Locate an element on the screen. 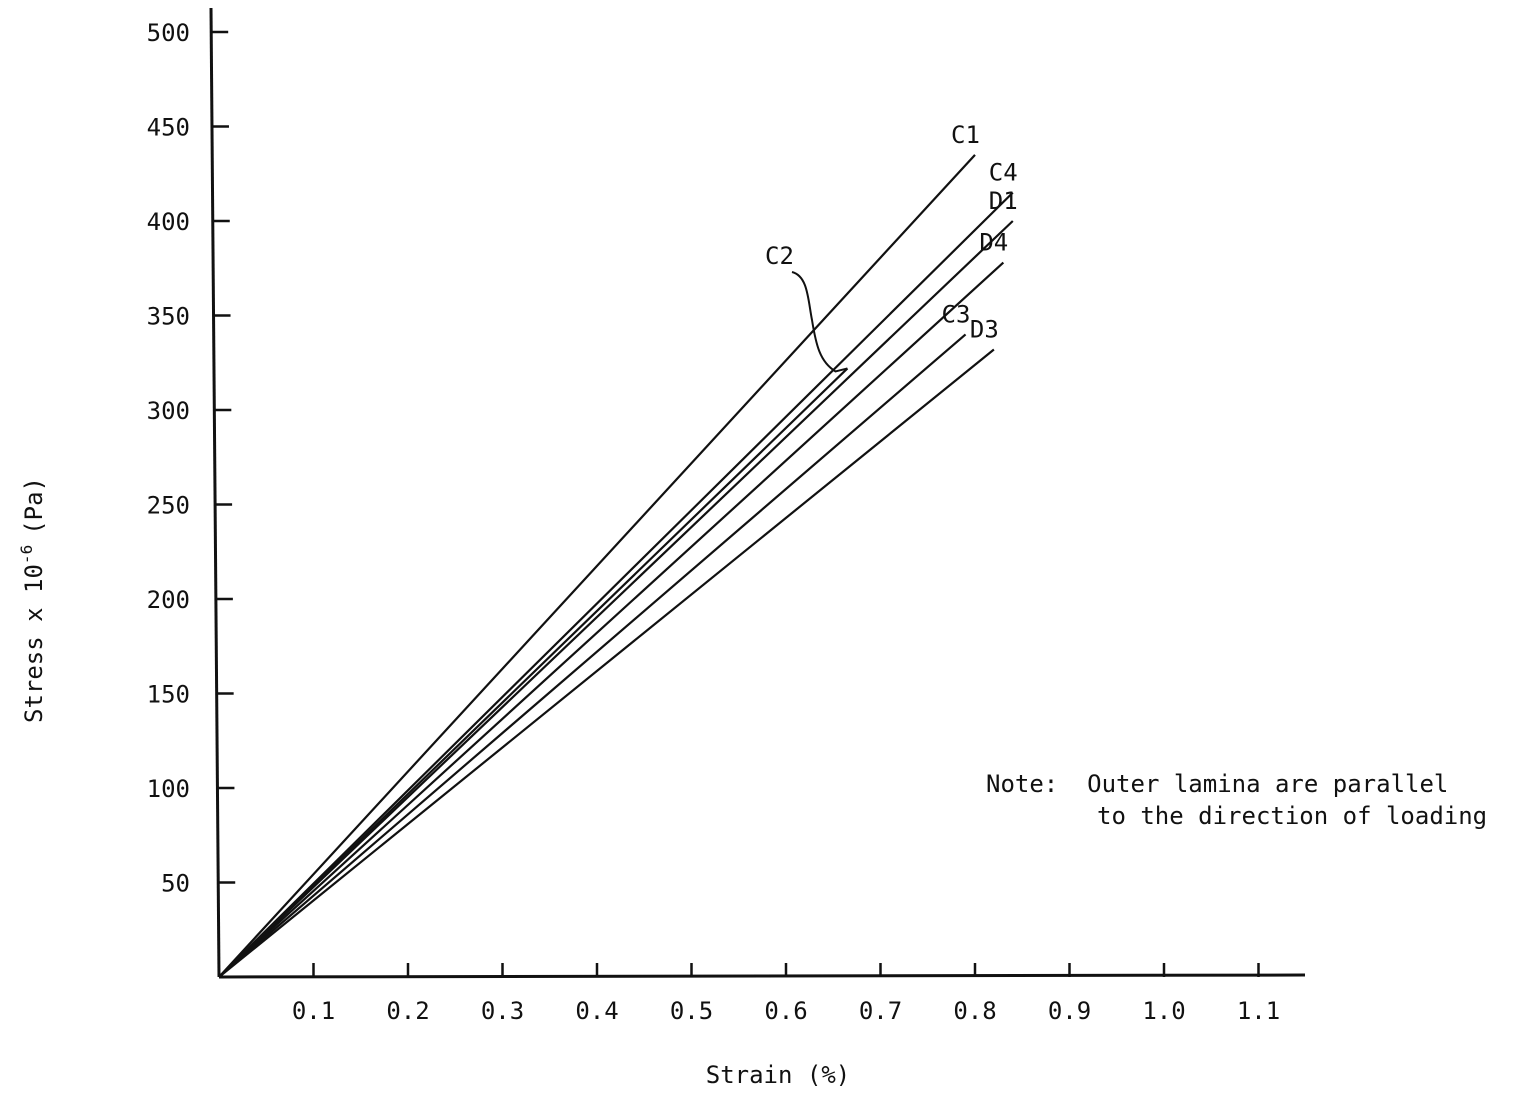 The width and height of the screenshot is (1533, 1094). y-axis-title: Stress x 10-6 (Pa) is located at coordinates (32, 600).